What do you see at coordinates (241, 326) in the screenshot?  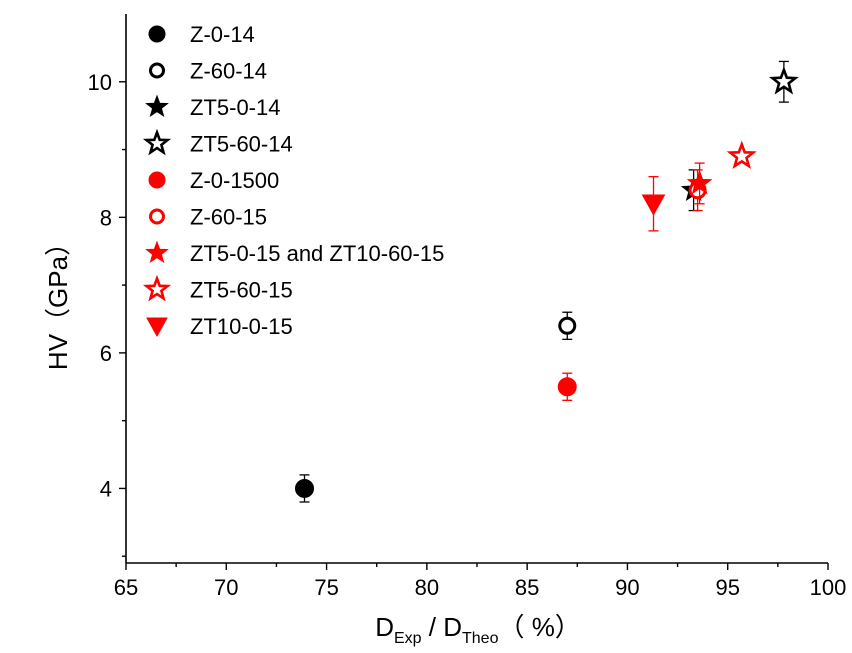 I see `legend-label: ZT10-0-15` at bounding box center [241, 326].